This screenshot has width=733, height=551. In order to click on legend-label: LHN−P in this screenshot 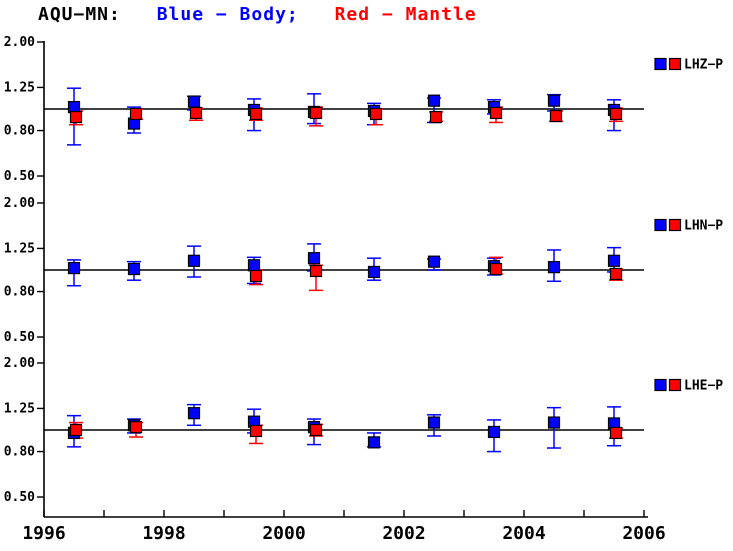, I will do `click(703, 226)`.